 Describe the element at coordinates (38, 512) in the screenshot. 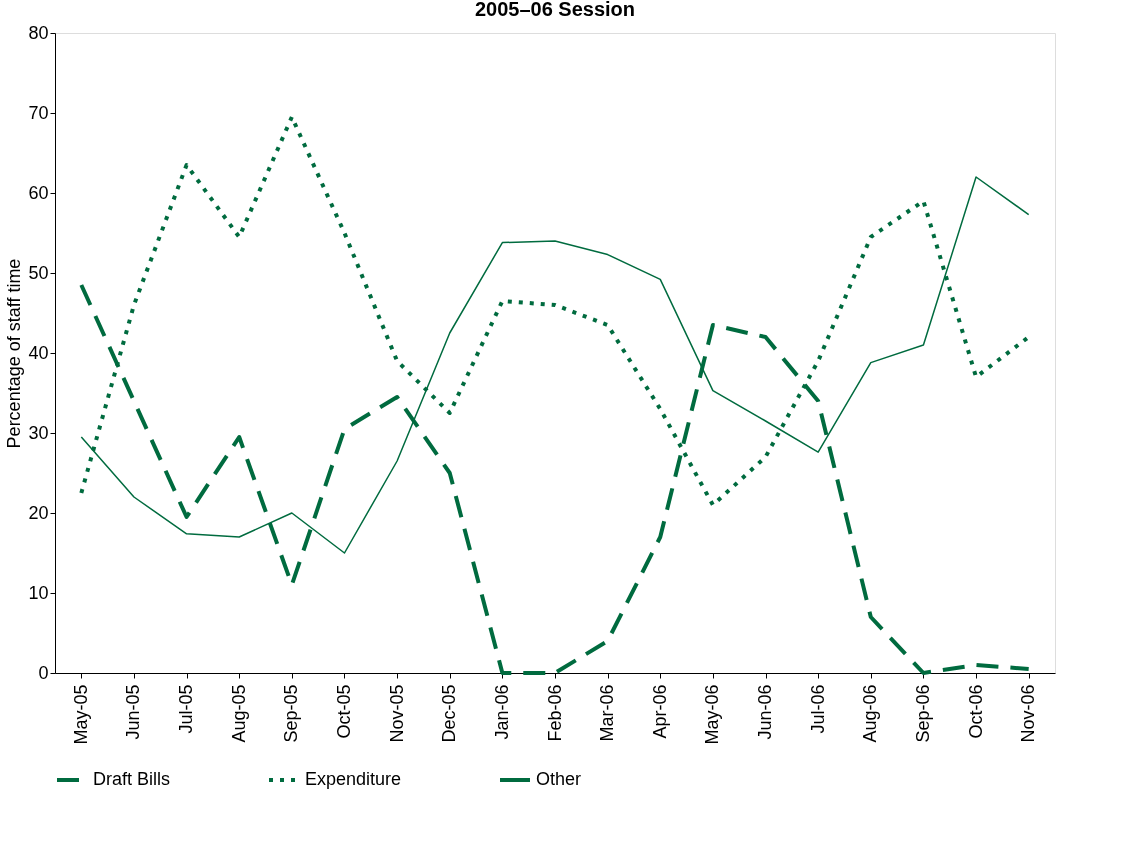

I see `y-tick-label: 20` at that location.